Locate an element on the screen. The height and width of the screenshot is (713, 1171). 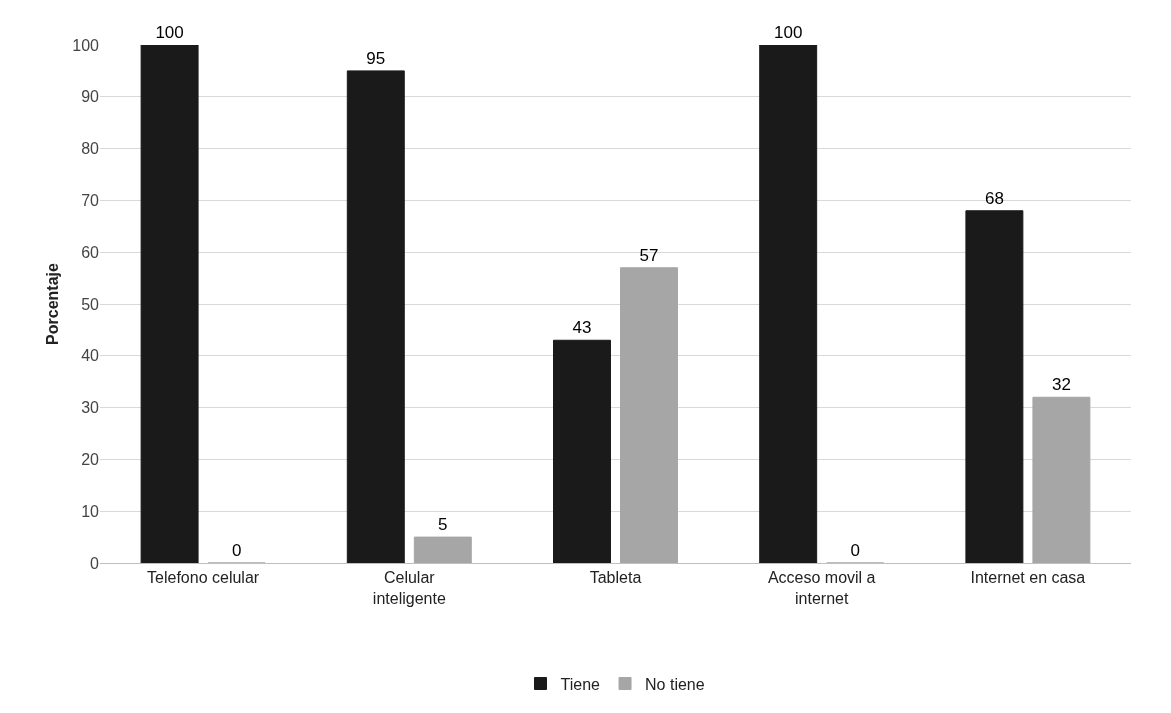
data-label: 95 is located at coordinates (376, 58).